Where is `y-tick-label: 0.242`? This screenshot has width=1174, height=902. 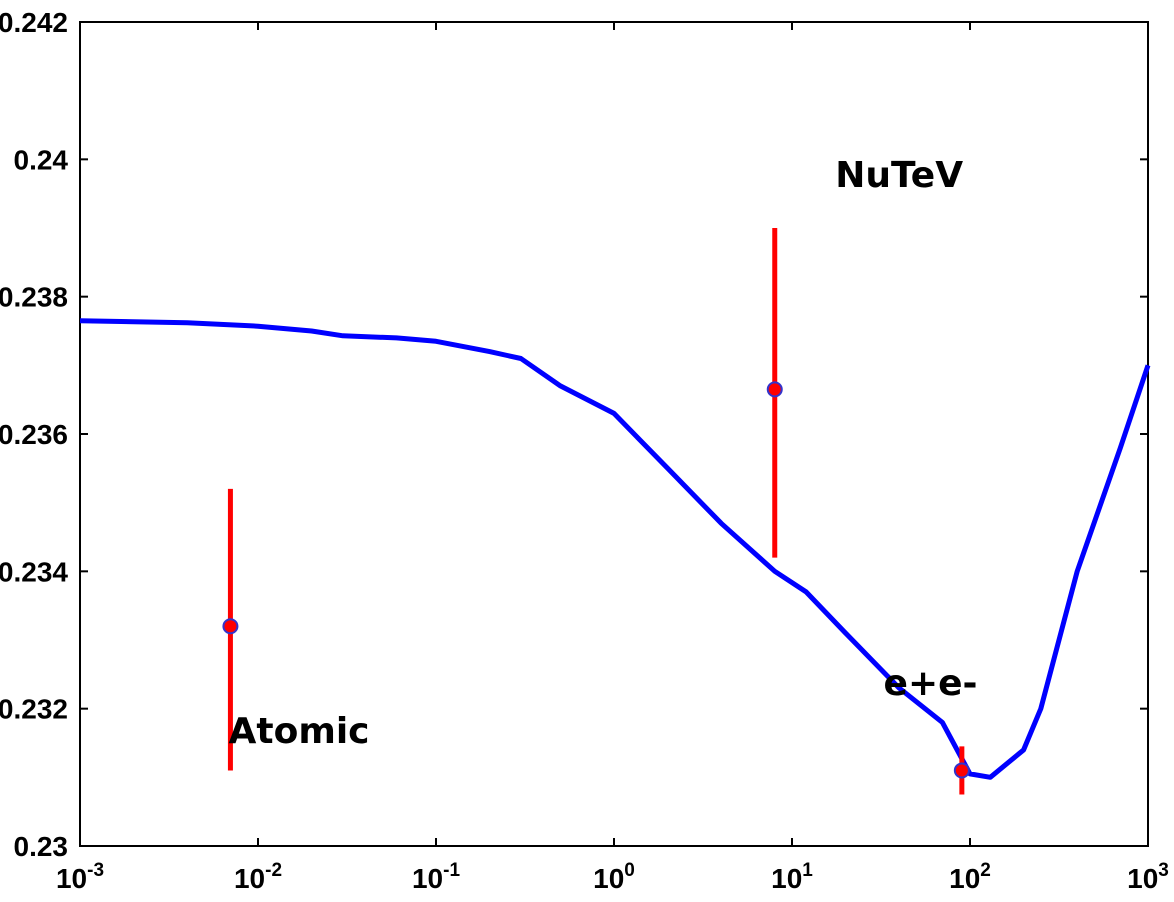 y-tick-label: 0.242 is located at coordinates (34, 22).